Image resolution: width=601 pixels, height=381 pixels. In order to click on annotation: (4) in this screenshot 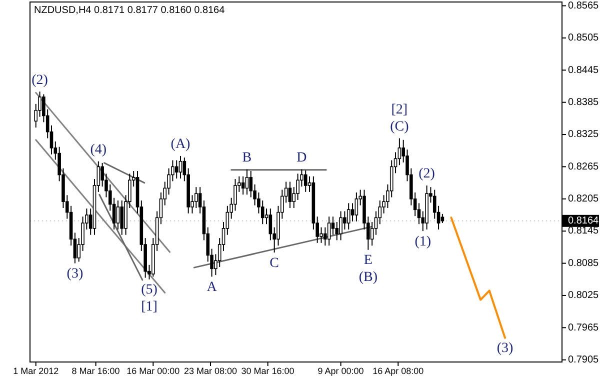, I will do `click(98, 150)`.